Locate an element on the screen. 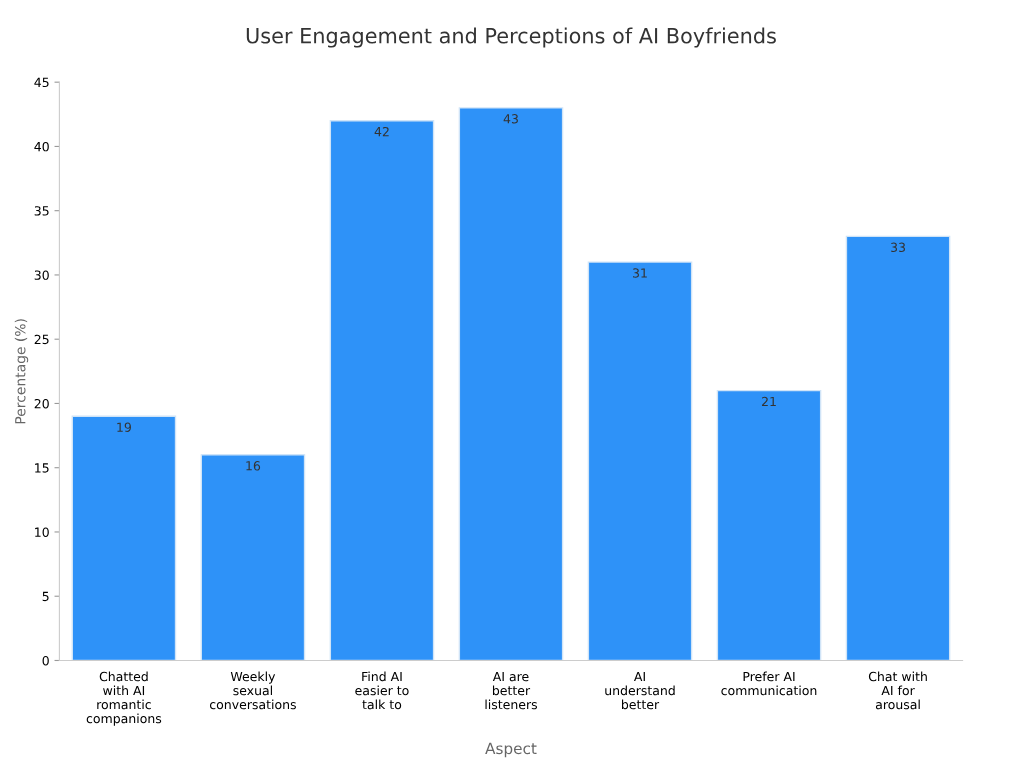 Image resolution: width=1024 pixels, height=768 pixels. data-label: 21 is located at coordinates (768, 401).